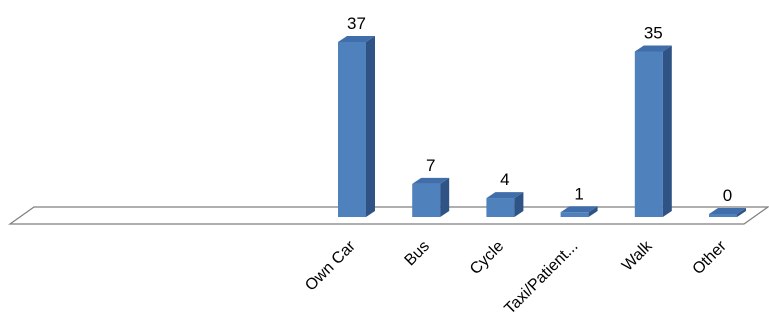 The image size is (769, 336). Describe the element at coordinates (330, 265) in the screenshot. I see `tick-label: Own Car` at that location.